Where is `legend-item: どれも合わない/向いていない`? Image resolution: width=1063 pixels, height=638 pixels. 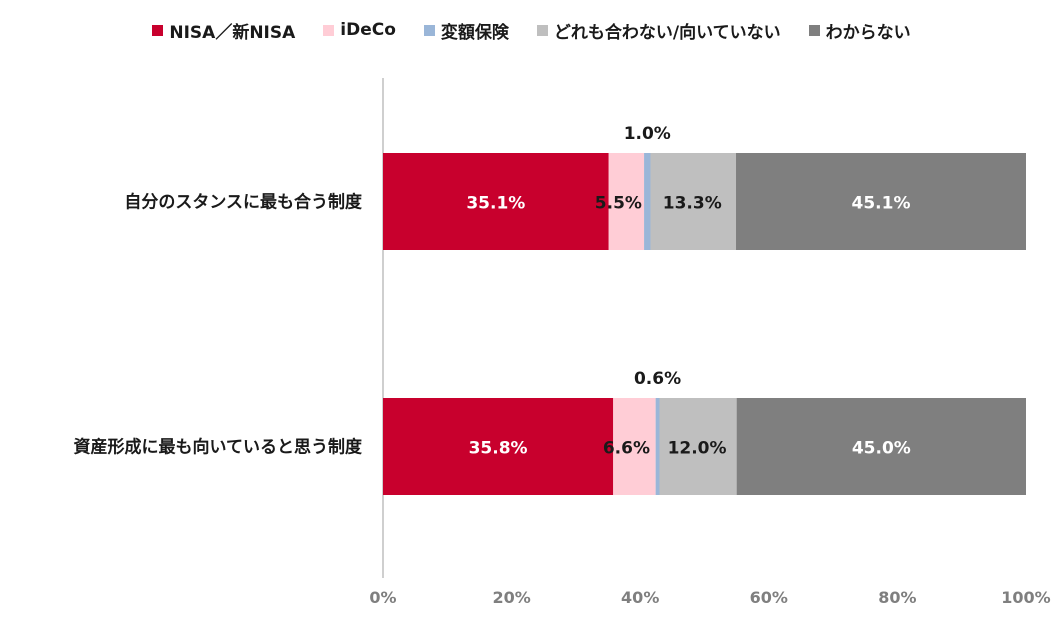
legend-item: どれも合わない/向いていない is located at coordinates (658, 30).